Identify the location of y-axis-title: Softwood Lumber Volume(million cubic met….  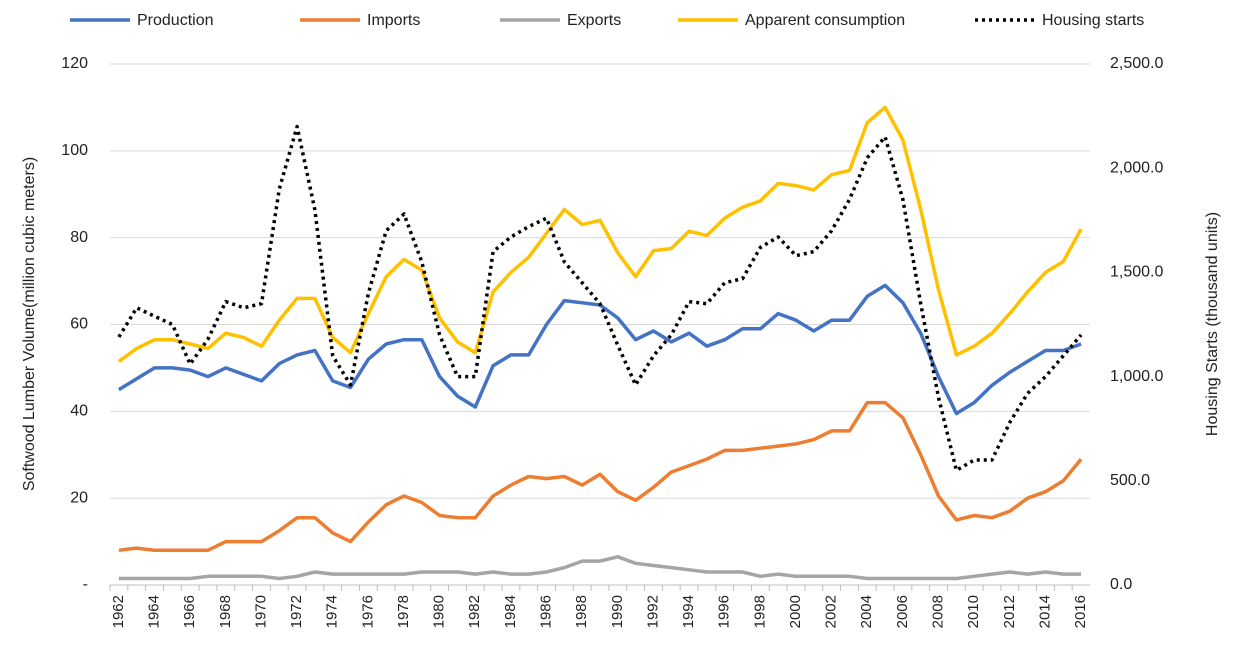
(29, 324).